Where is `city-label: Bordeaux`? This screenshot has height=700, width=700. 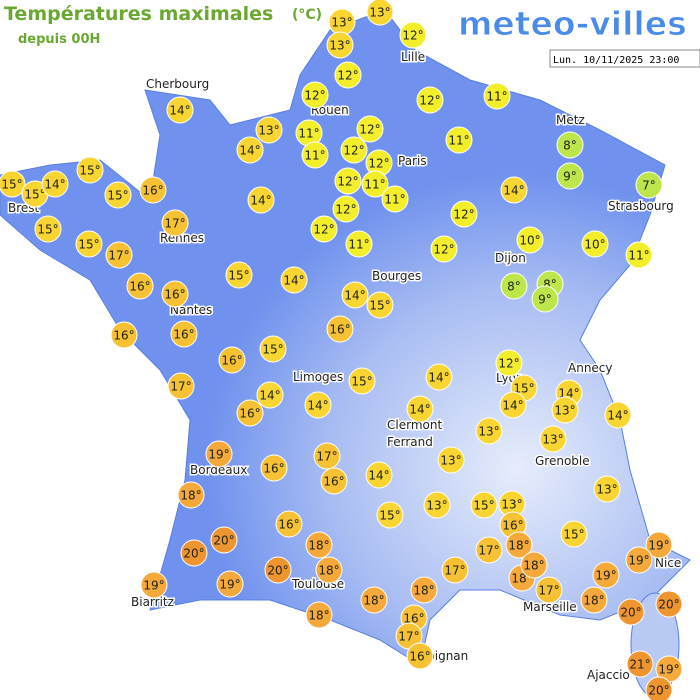 city-label: Bordeaux is located at coordinates (218, 470).